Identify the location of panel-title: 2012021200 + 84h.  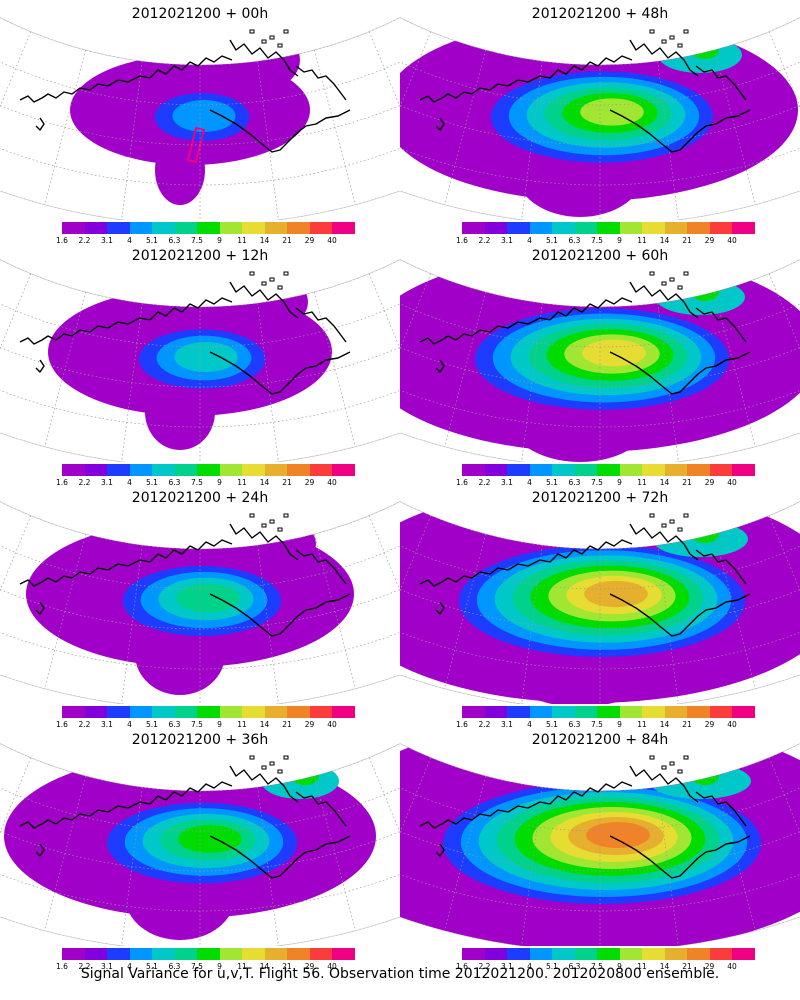
(600, 740).